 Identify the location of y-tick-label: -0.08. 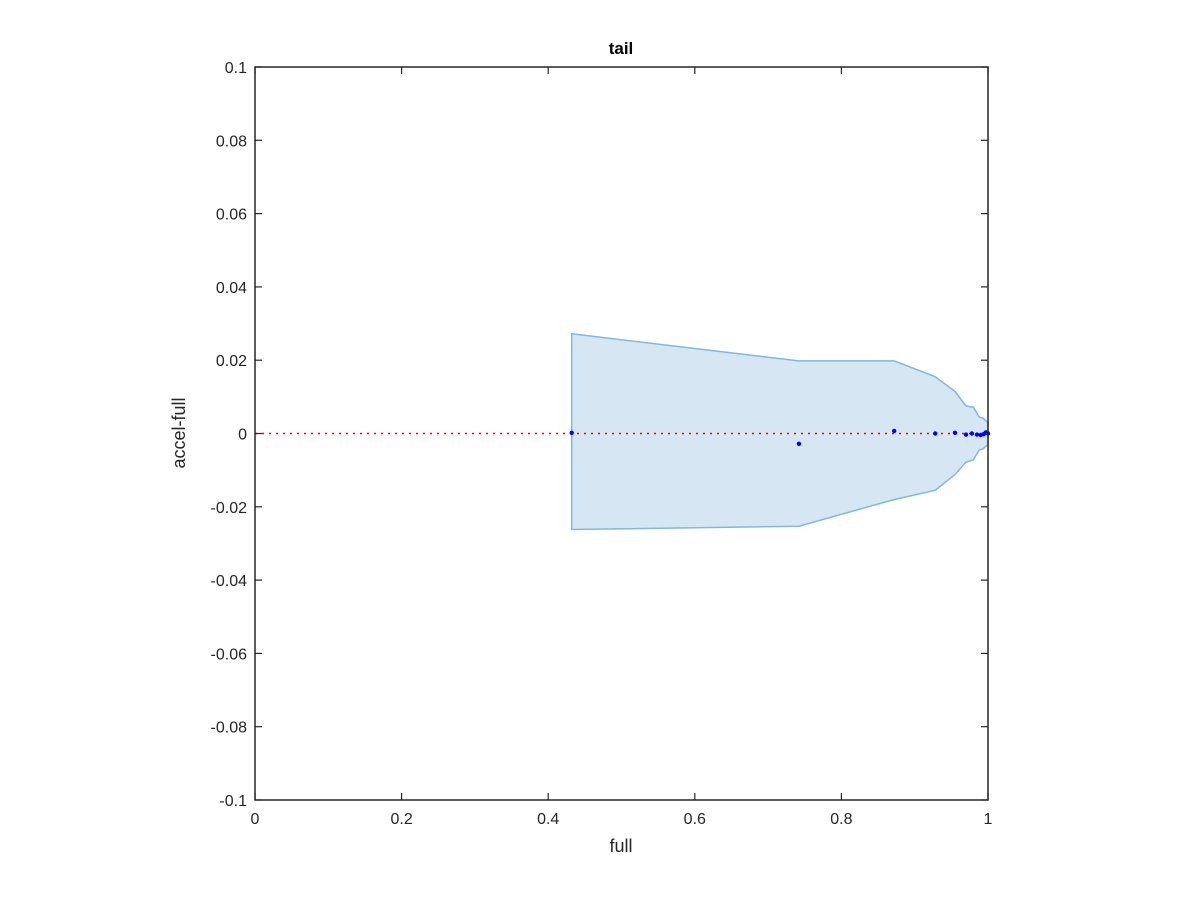
(229, 728).